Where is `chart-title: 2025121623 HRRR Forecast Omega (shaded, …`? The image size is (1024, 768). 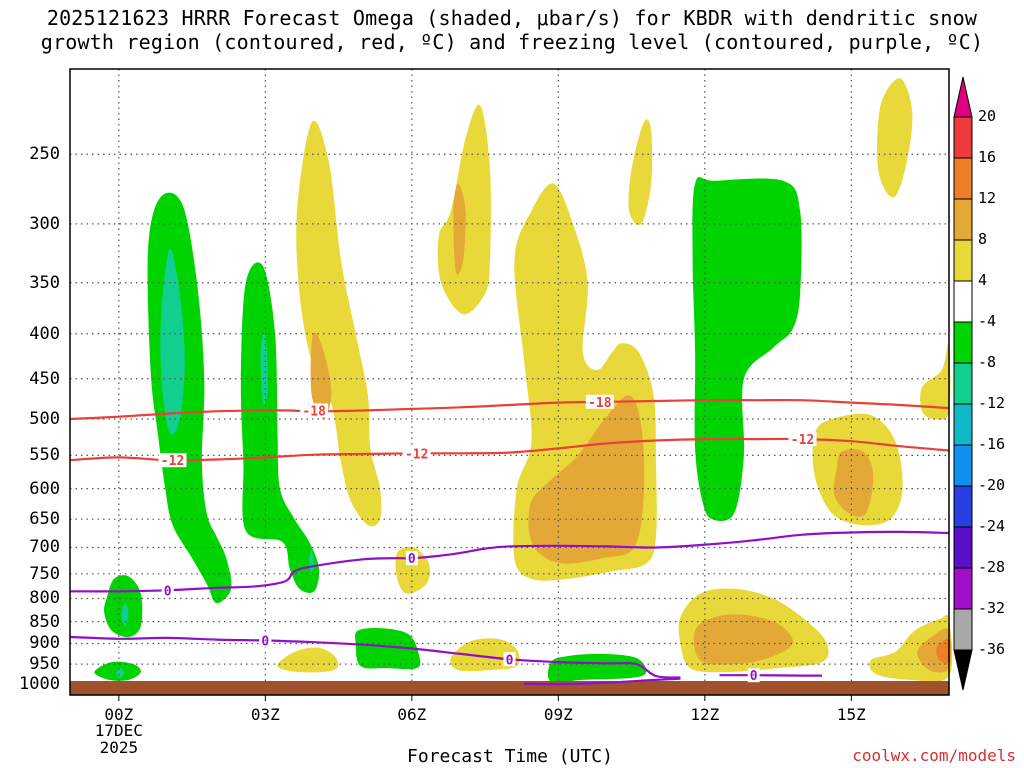
chart-title: 2025121623 HRRR Forecast Omega (shaded, … is located at coordinates (512, 18).